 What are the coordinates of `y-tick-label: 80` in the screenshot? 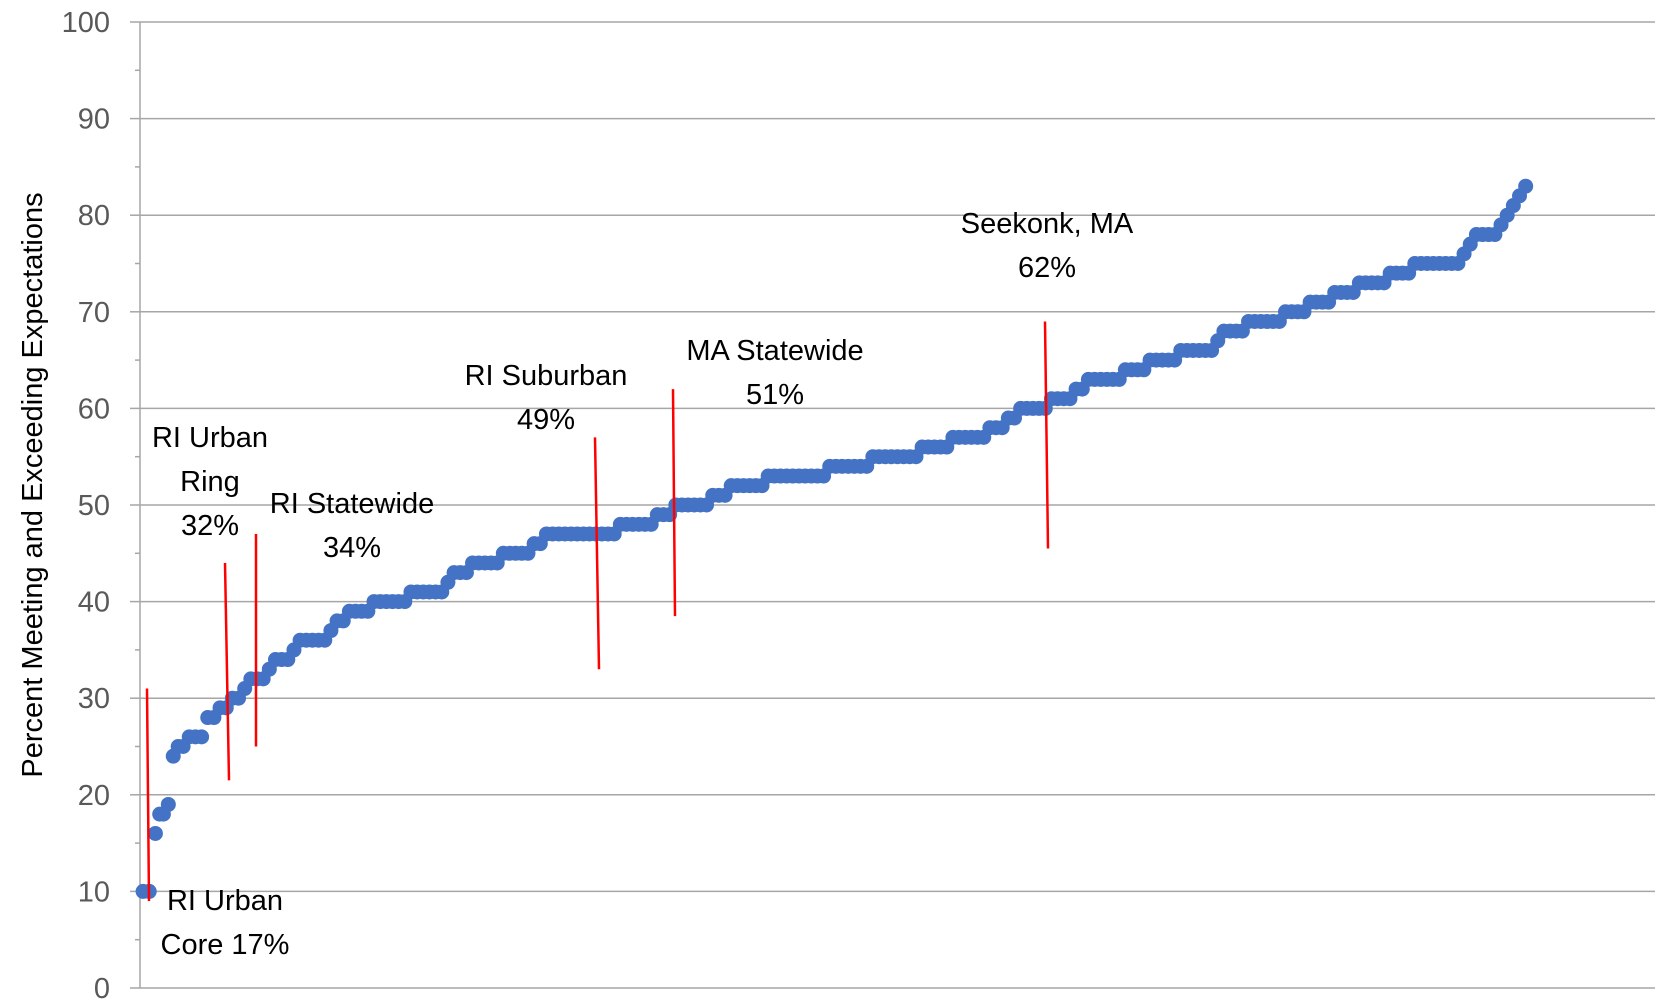 It's located at (94, 216).